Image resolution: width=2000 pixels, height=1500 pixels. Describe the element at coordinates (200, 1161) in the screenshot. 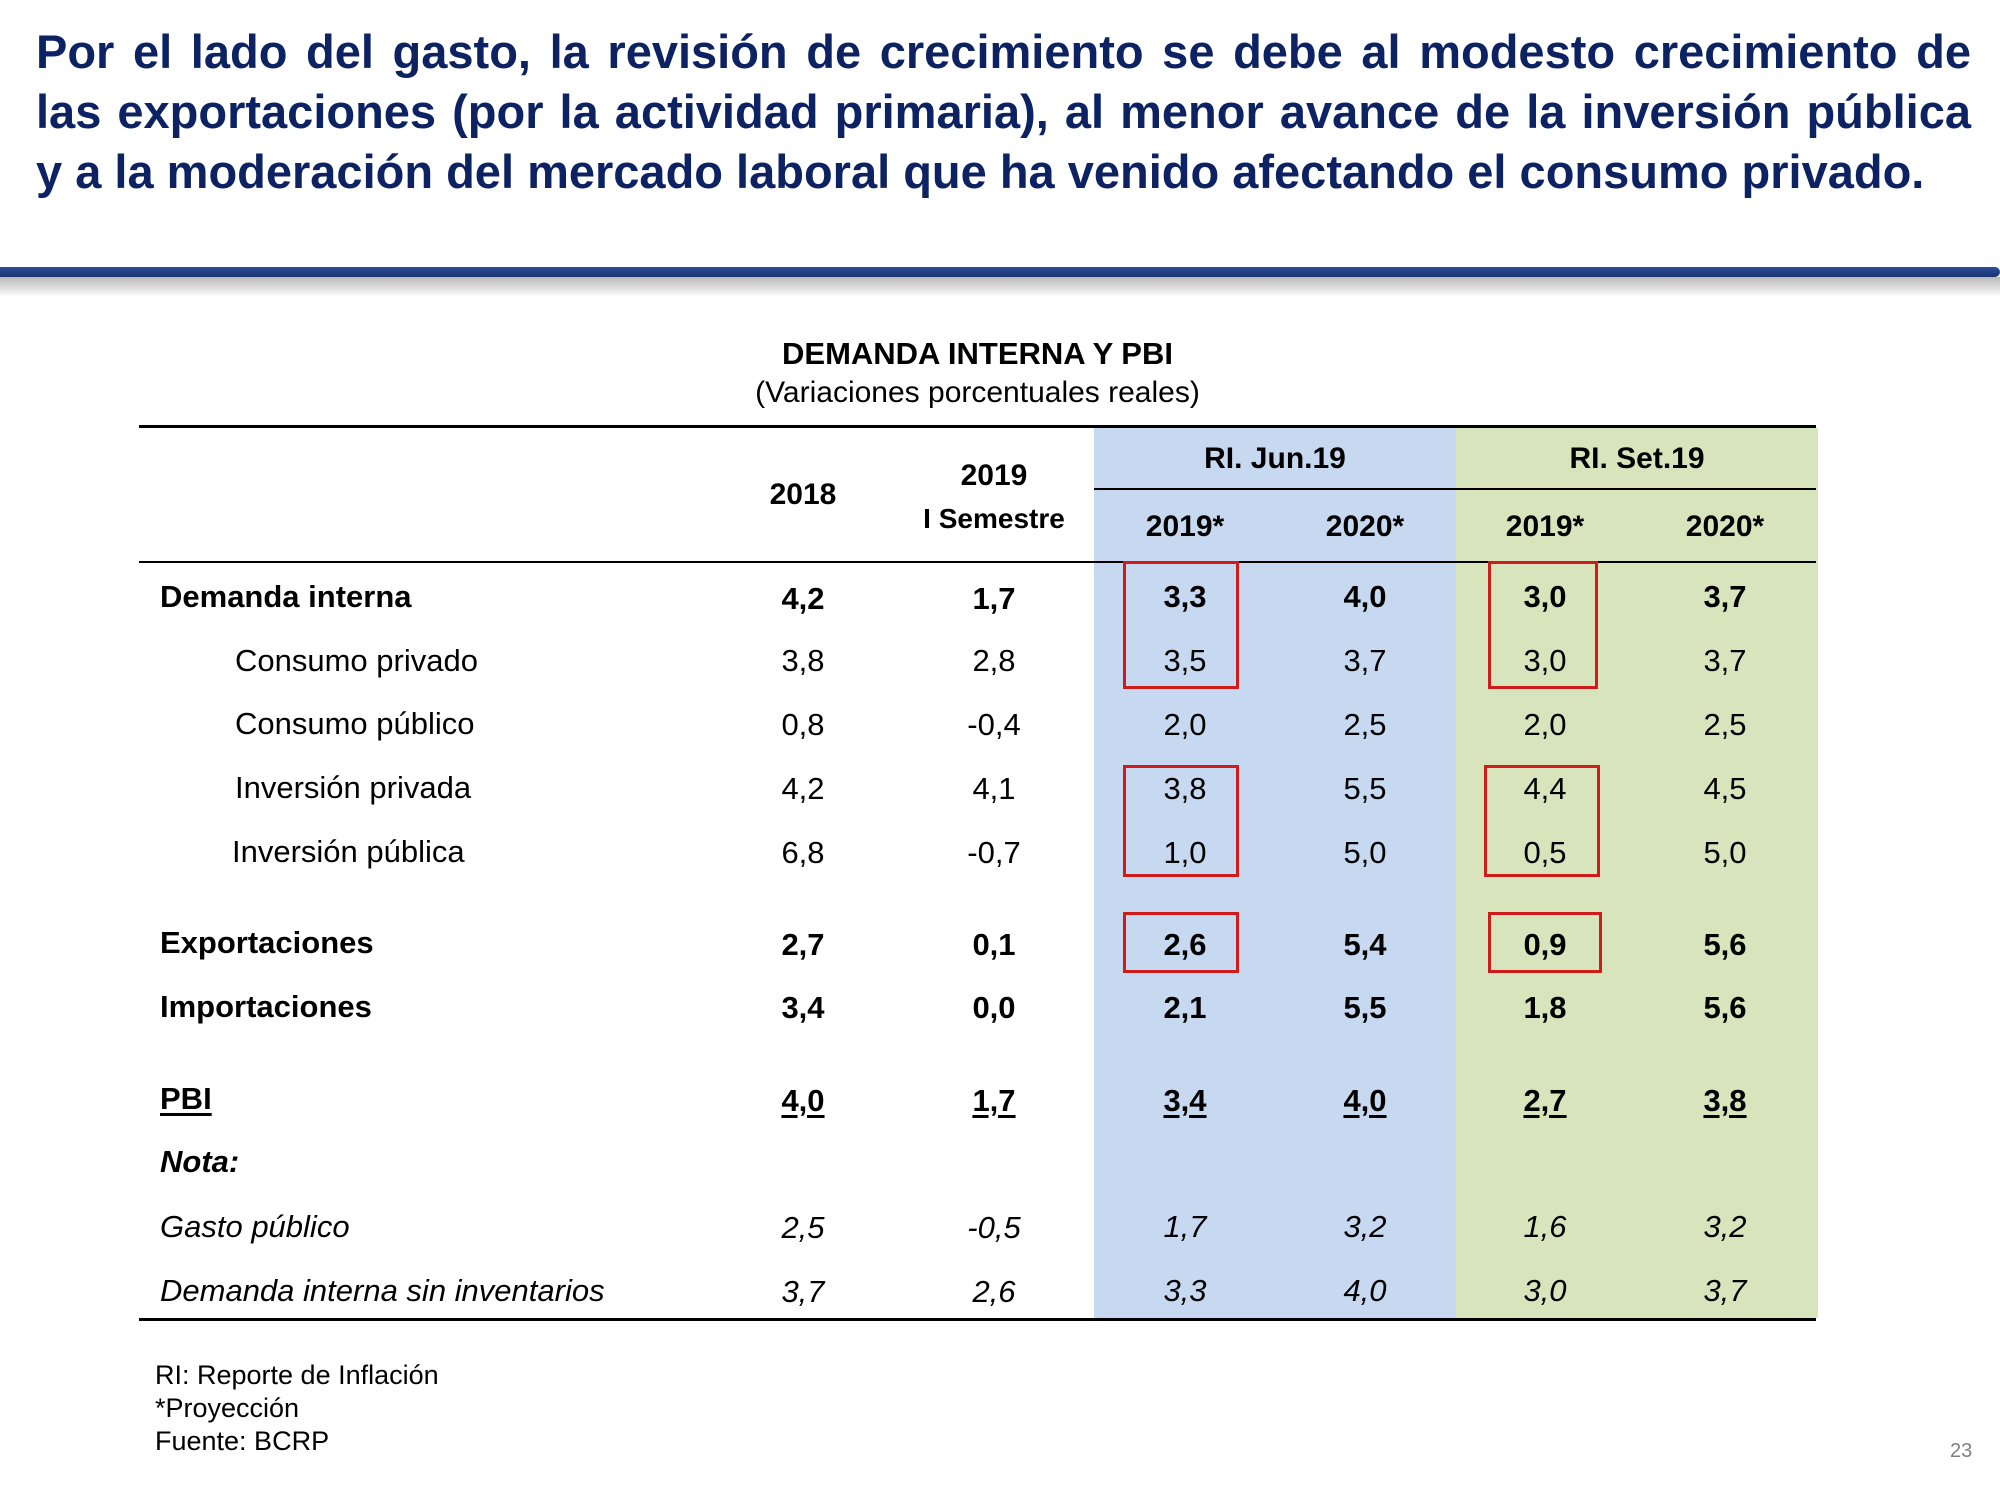

I see `note-label: Nota:` at that location.